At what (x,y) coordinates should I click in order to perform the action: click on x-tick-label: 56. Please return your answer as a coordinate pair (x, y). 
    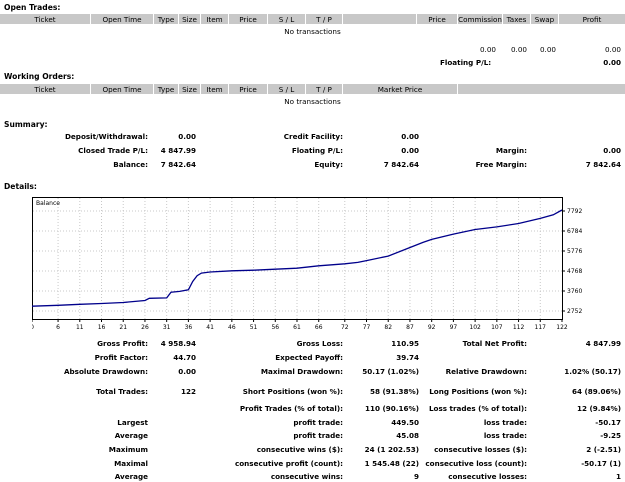
    Looking at the image, I should click on (275, 327).